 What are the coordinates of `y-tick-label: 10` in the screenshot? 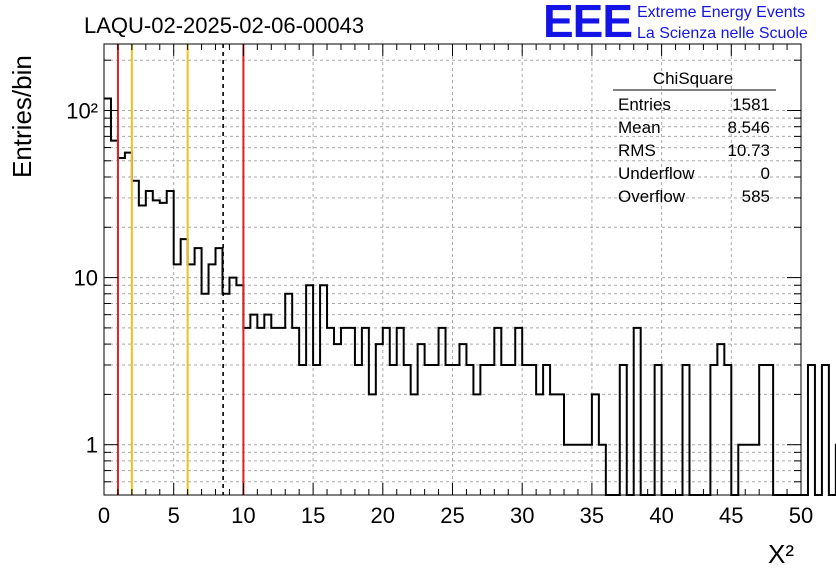 It's located at (86, 278).